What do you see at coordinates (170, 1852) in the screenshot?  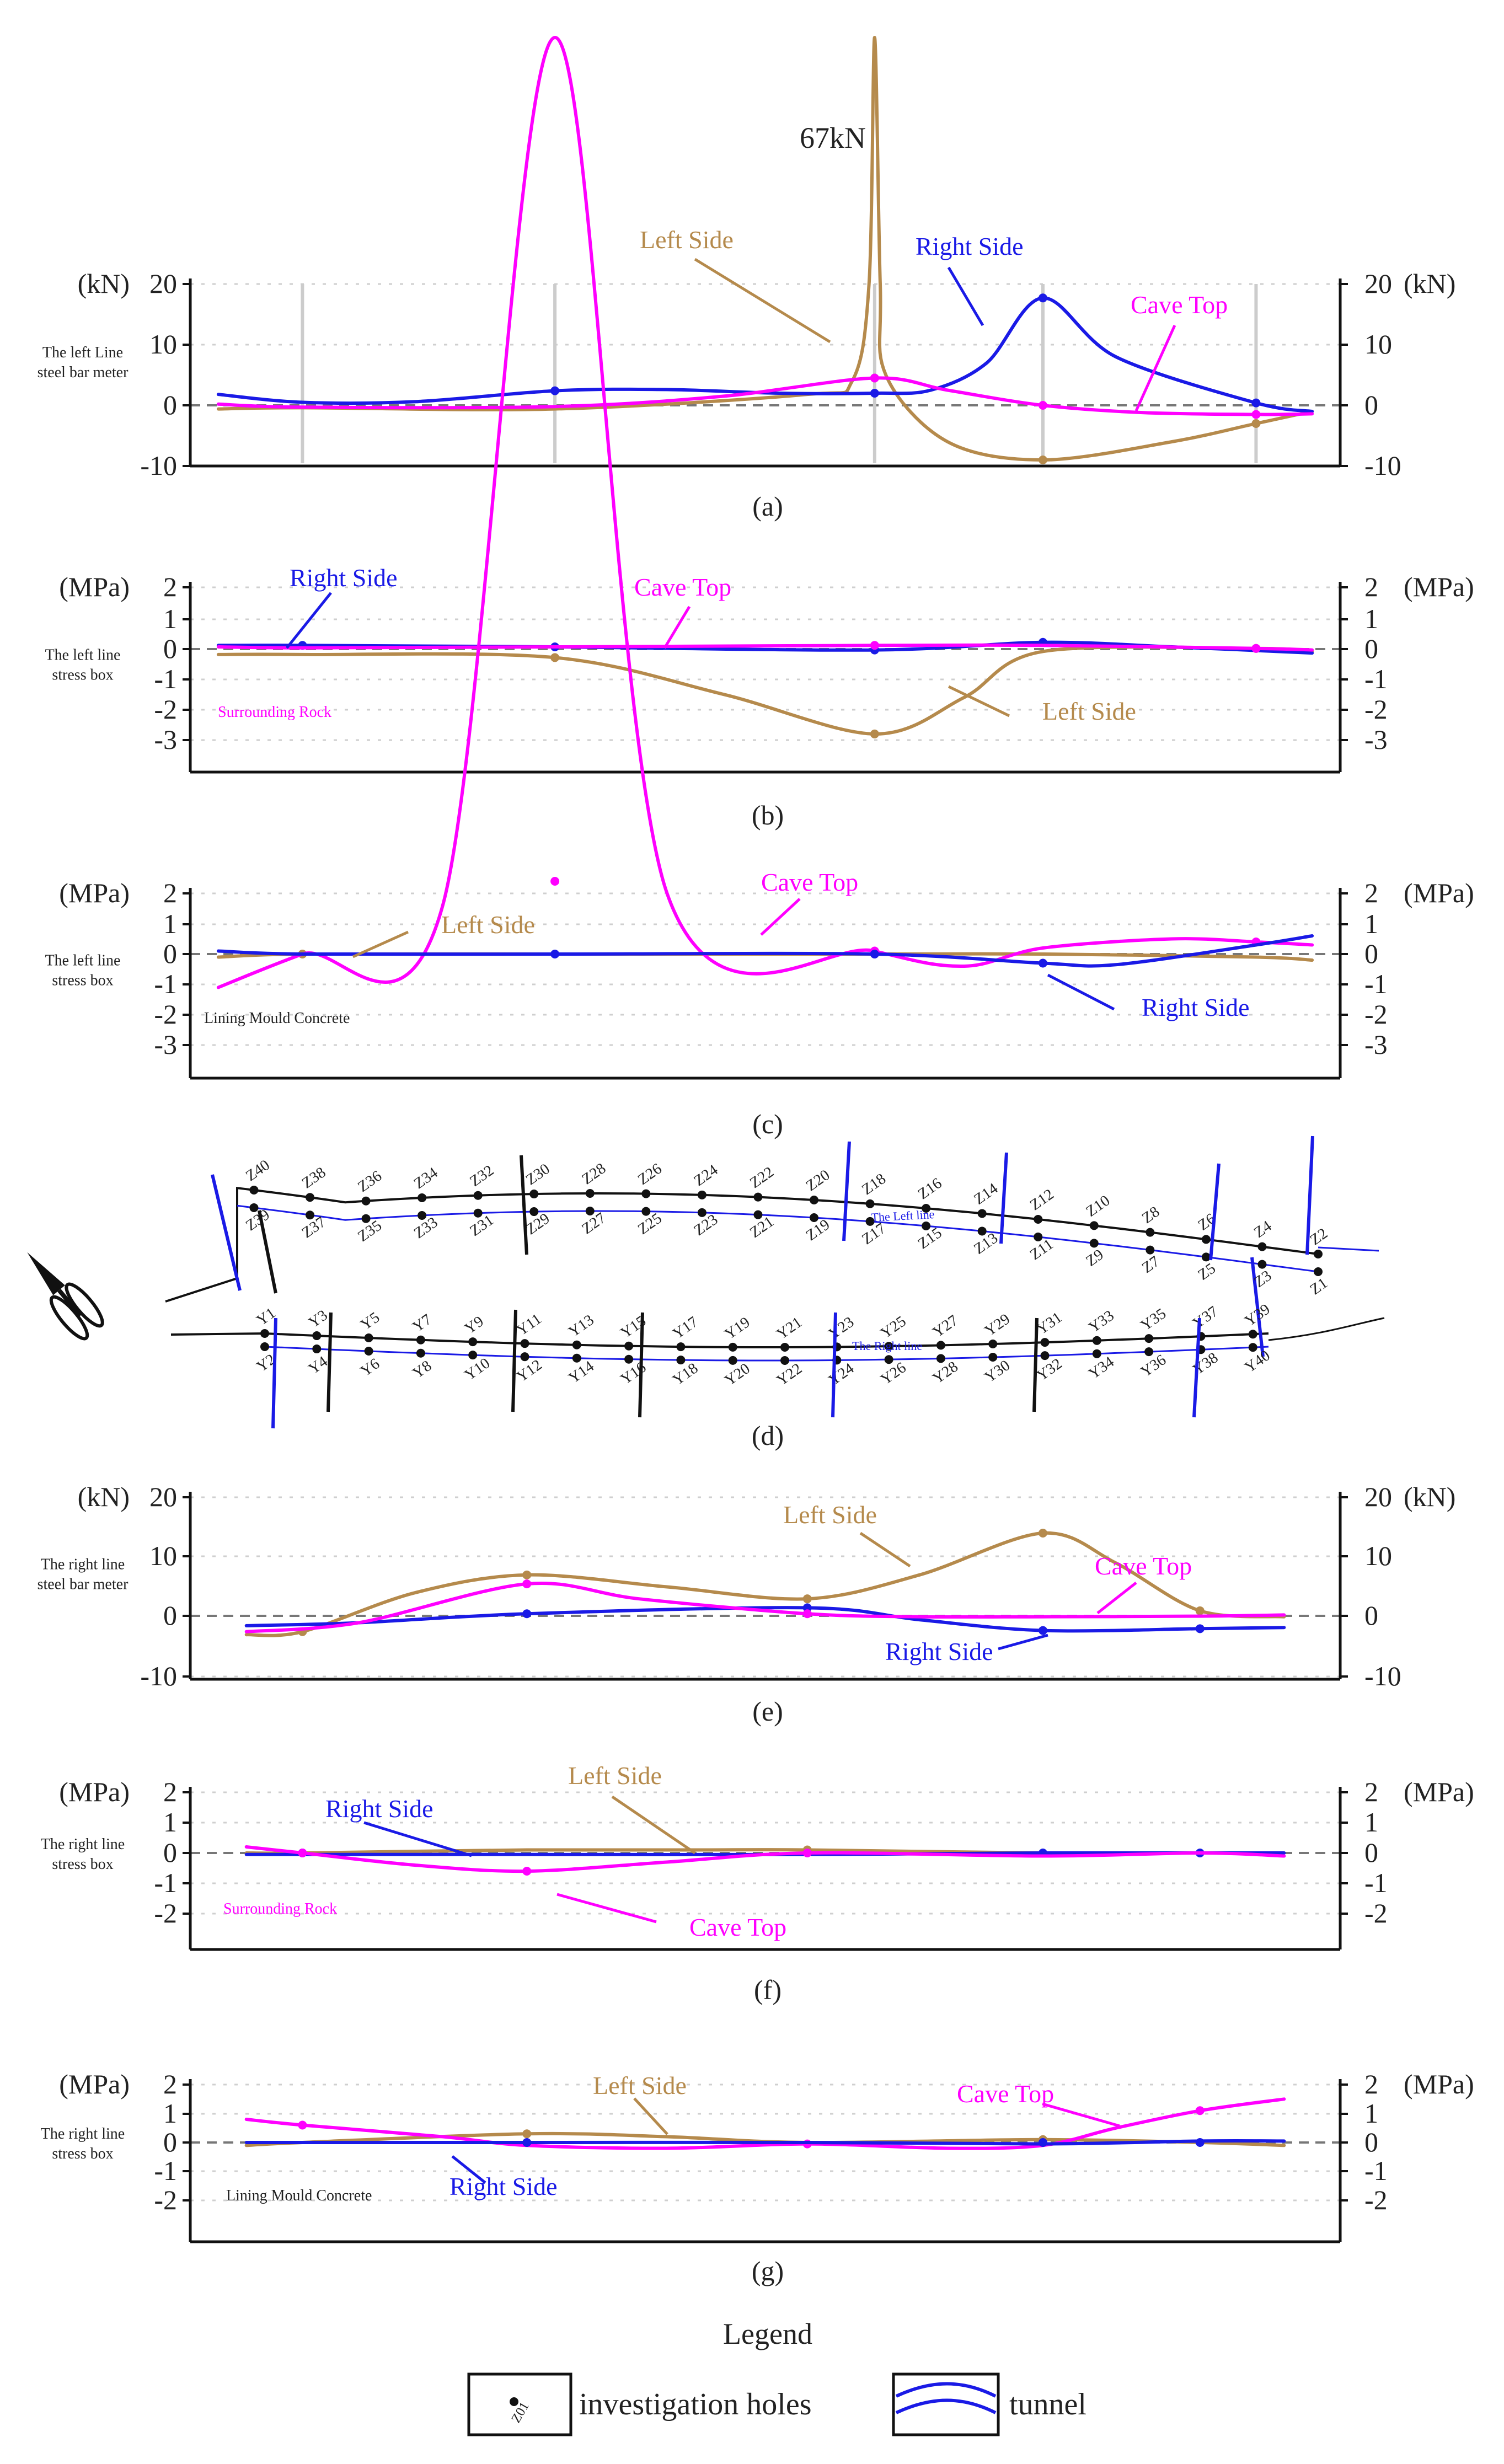 I see `left-tick-label: 0` at bounding box center [170, 1852].